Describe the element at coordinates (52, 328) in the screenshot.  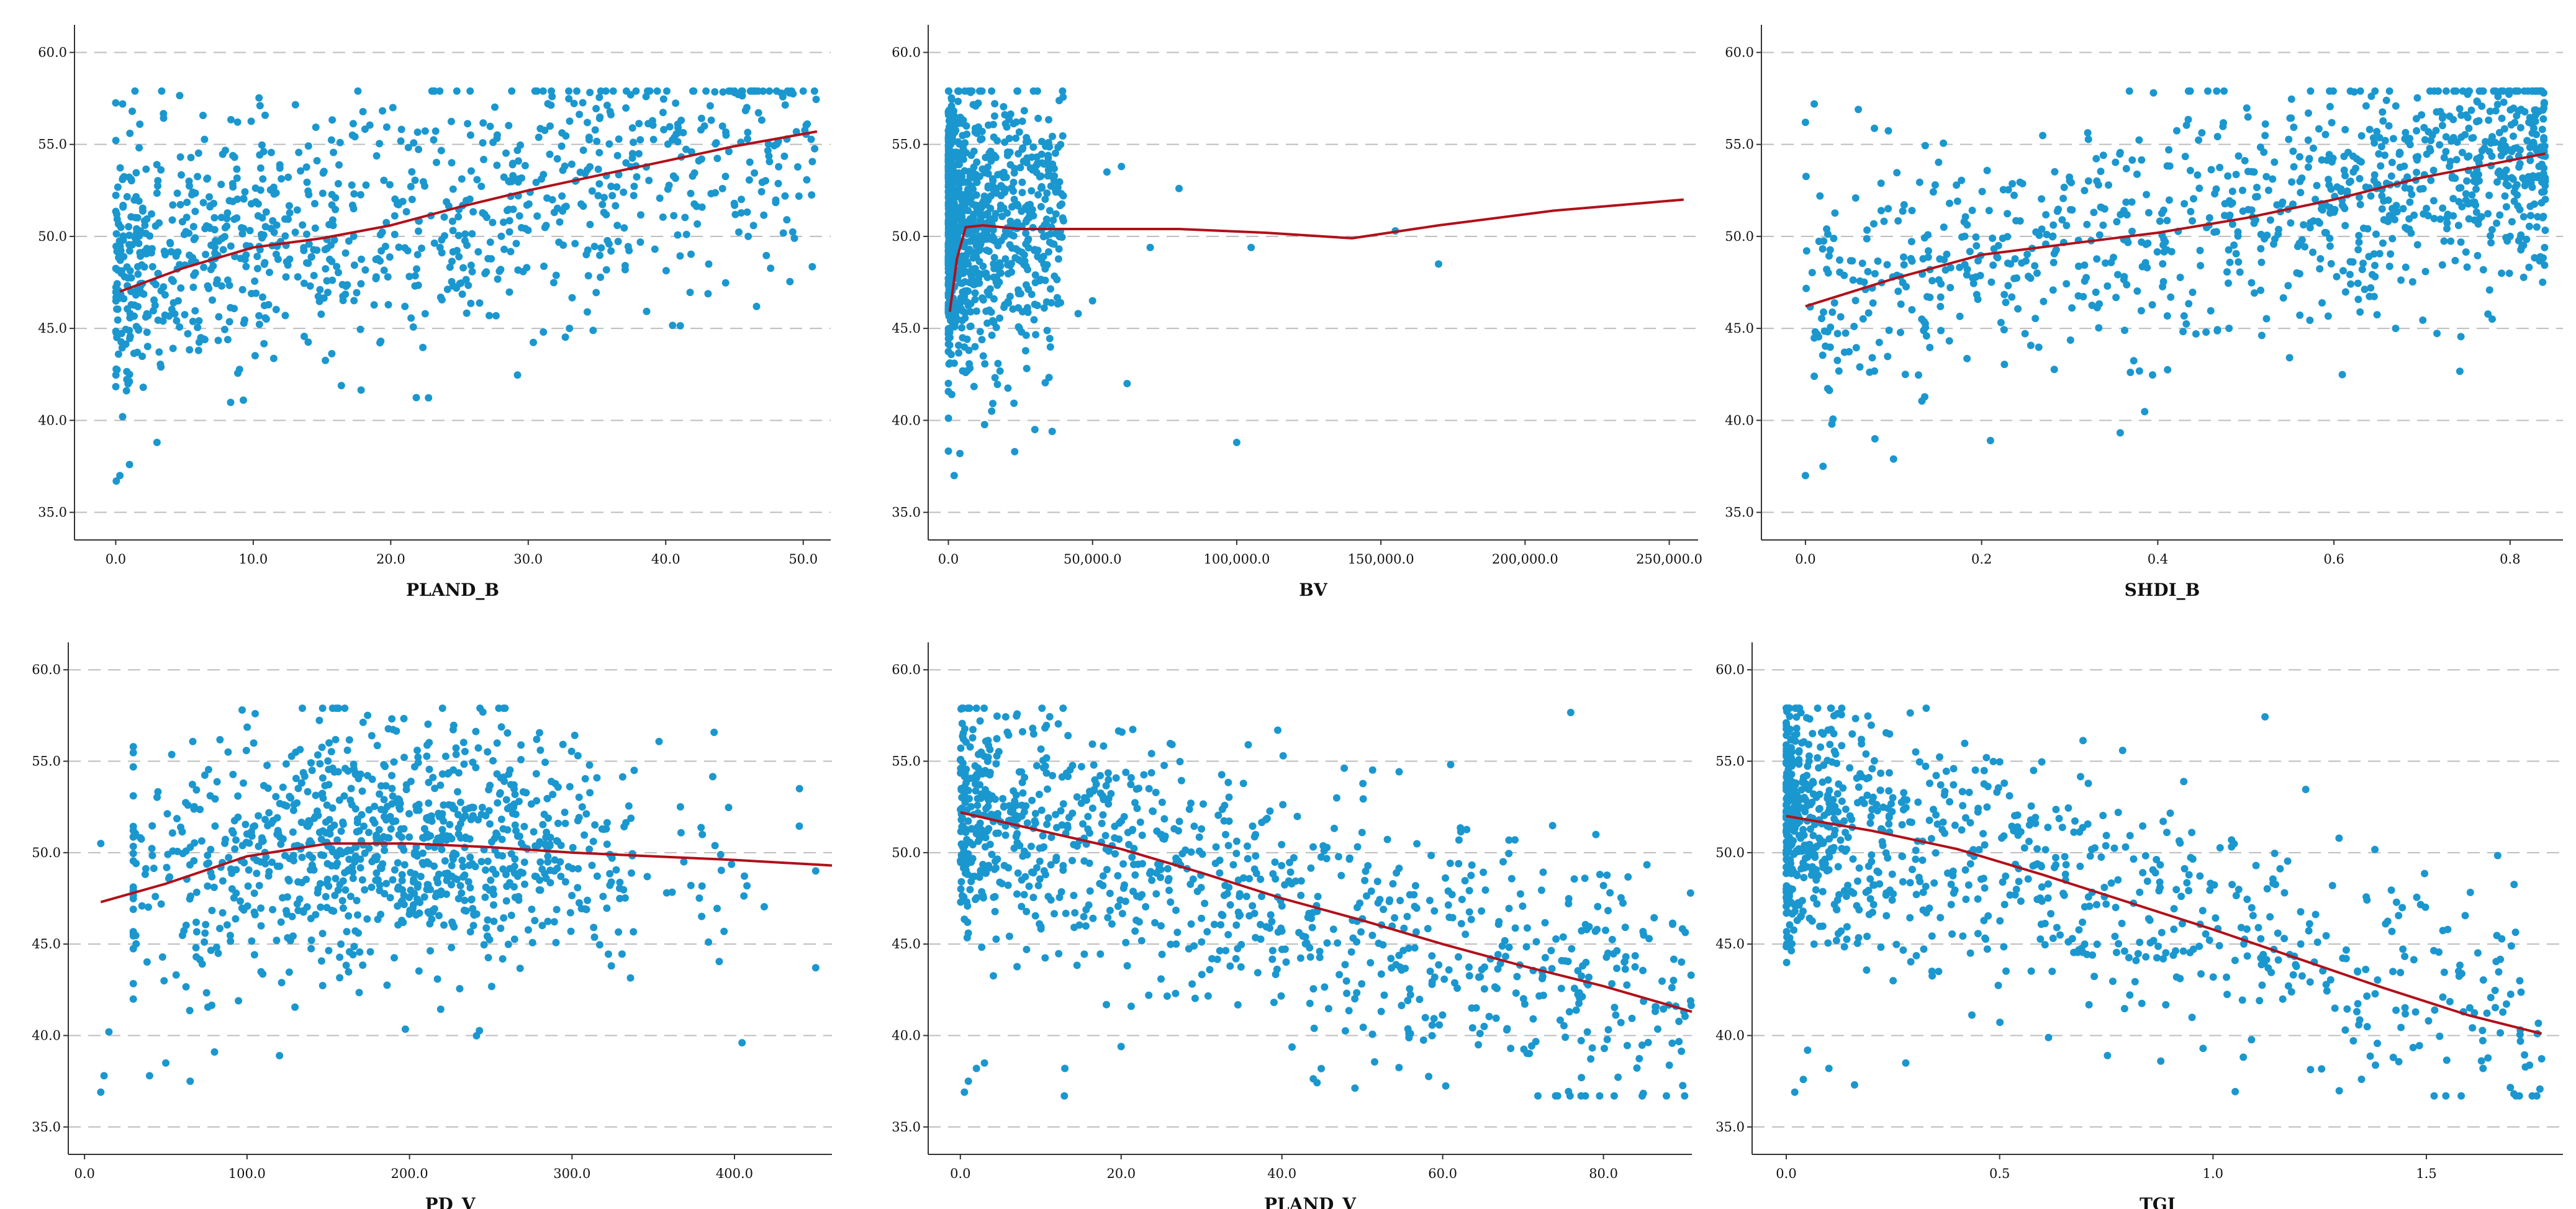
I see `y-tick-label: 45.0` at that location.